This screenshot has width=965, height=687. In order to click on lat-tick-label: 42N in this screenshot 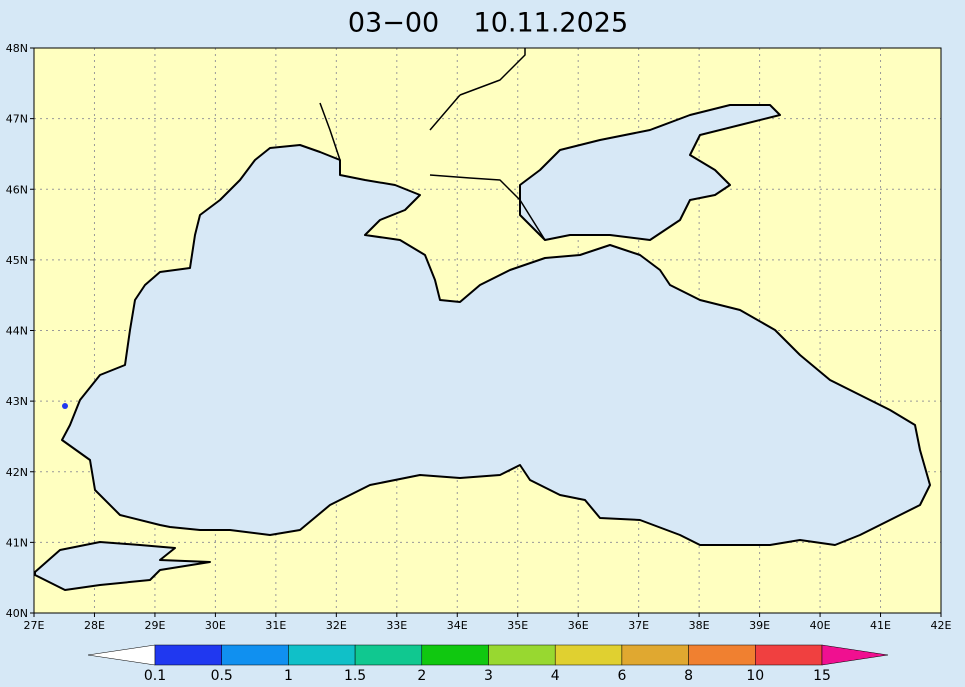, I will do `click(17, 472)`.